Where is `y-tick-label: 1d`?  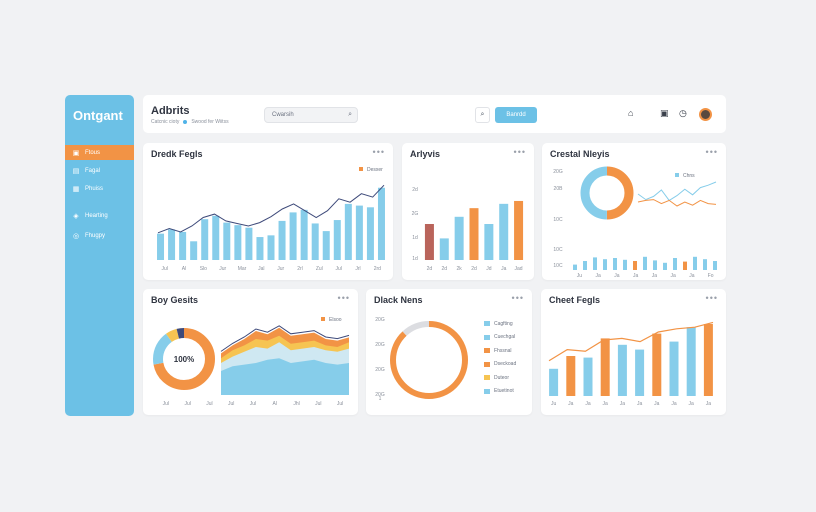 y-tick-label: 1d is located at coordinates (415, 238).